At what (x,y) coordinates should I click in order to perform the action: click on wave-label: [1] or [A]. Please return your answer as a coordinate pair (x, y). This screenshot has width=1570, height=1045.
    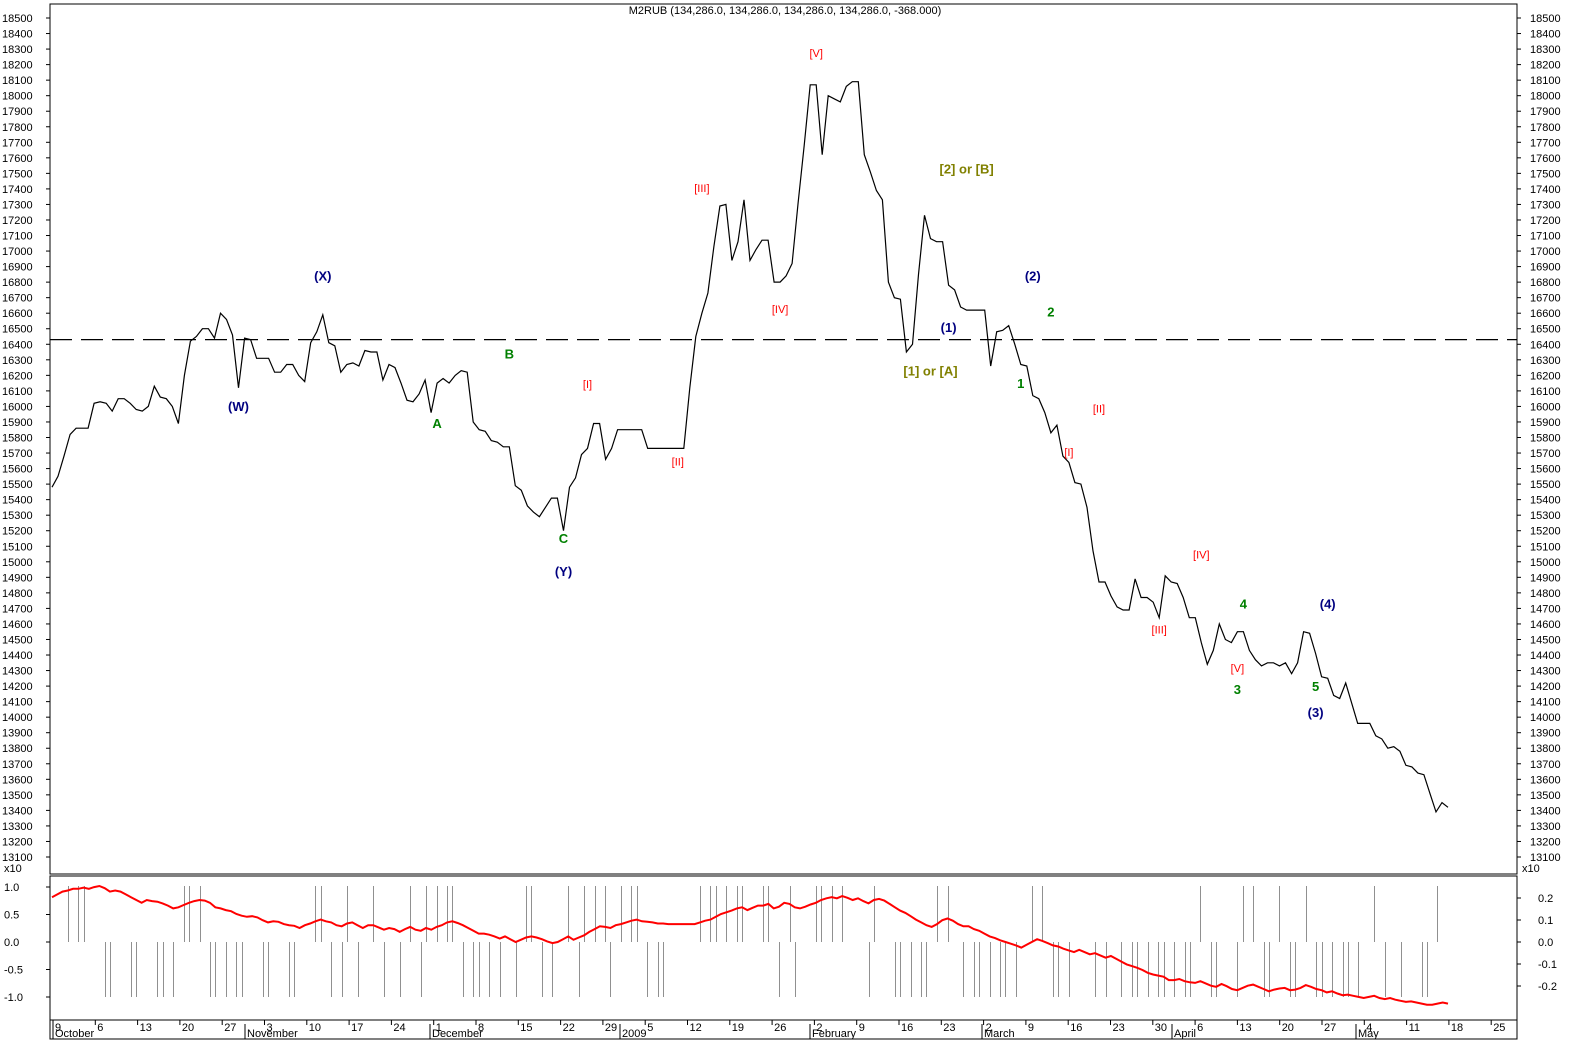
    Looking at the image, I should click on (930, 370).